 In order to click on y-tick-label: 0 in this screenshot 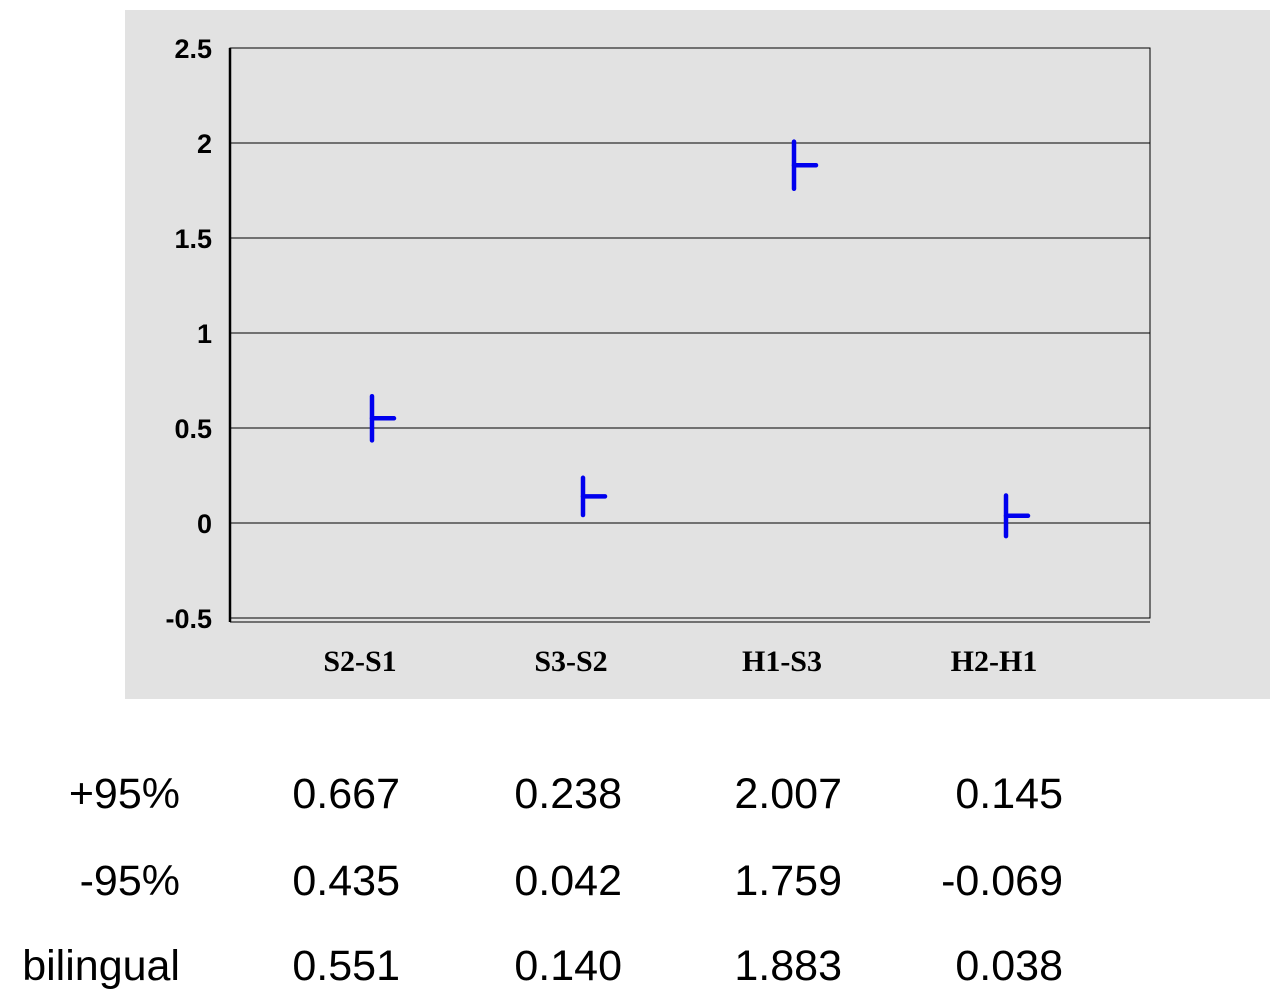, I will do `click(204, 524)`.